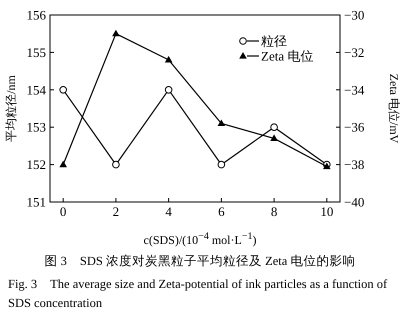 The width and height of the screenshot is (400, 322). Describe the element at coordinates (198, 294) in the screenshot. I see `caption: Fig. 3 The average size and Zeta-potential of ink particles as a function of SDS concentration` at that location.